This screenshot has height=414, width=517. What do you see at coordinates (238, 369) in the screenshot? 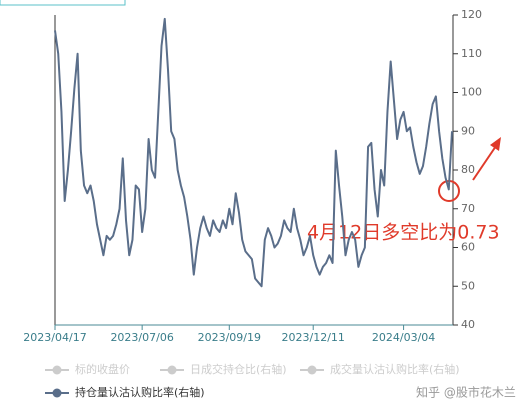
I see `legend-label: 日成交持仓比(右轴)` at bounding box center [238, 369].